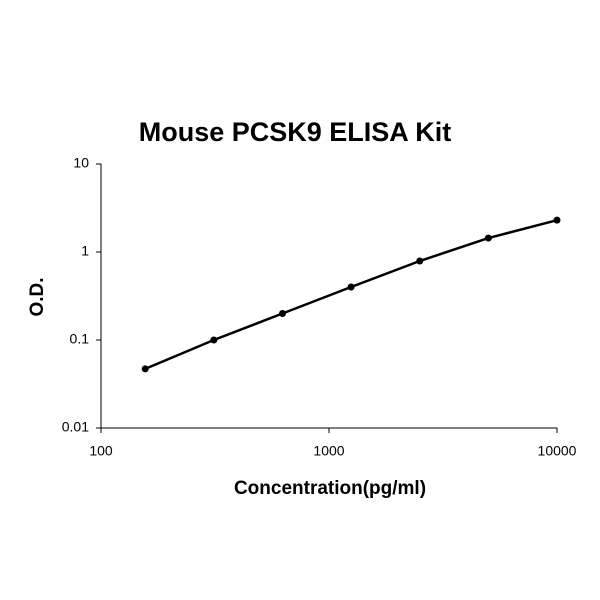  Describe the element at coordinates (37, 296) in the screenshot. I see `y-axis-label: O.D.` at that location.